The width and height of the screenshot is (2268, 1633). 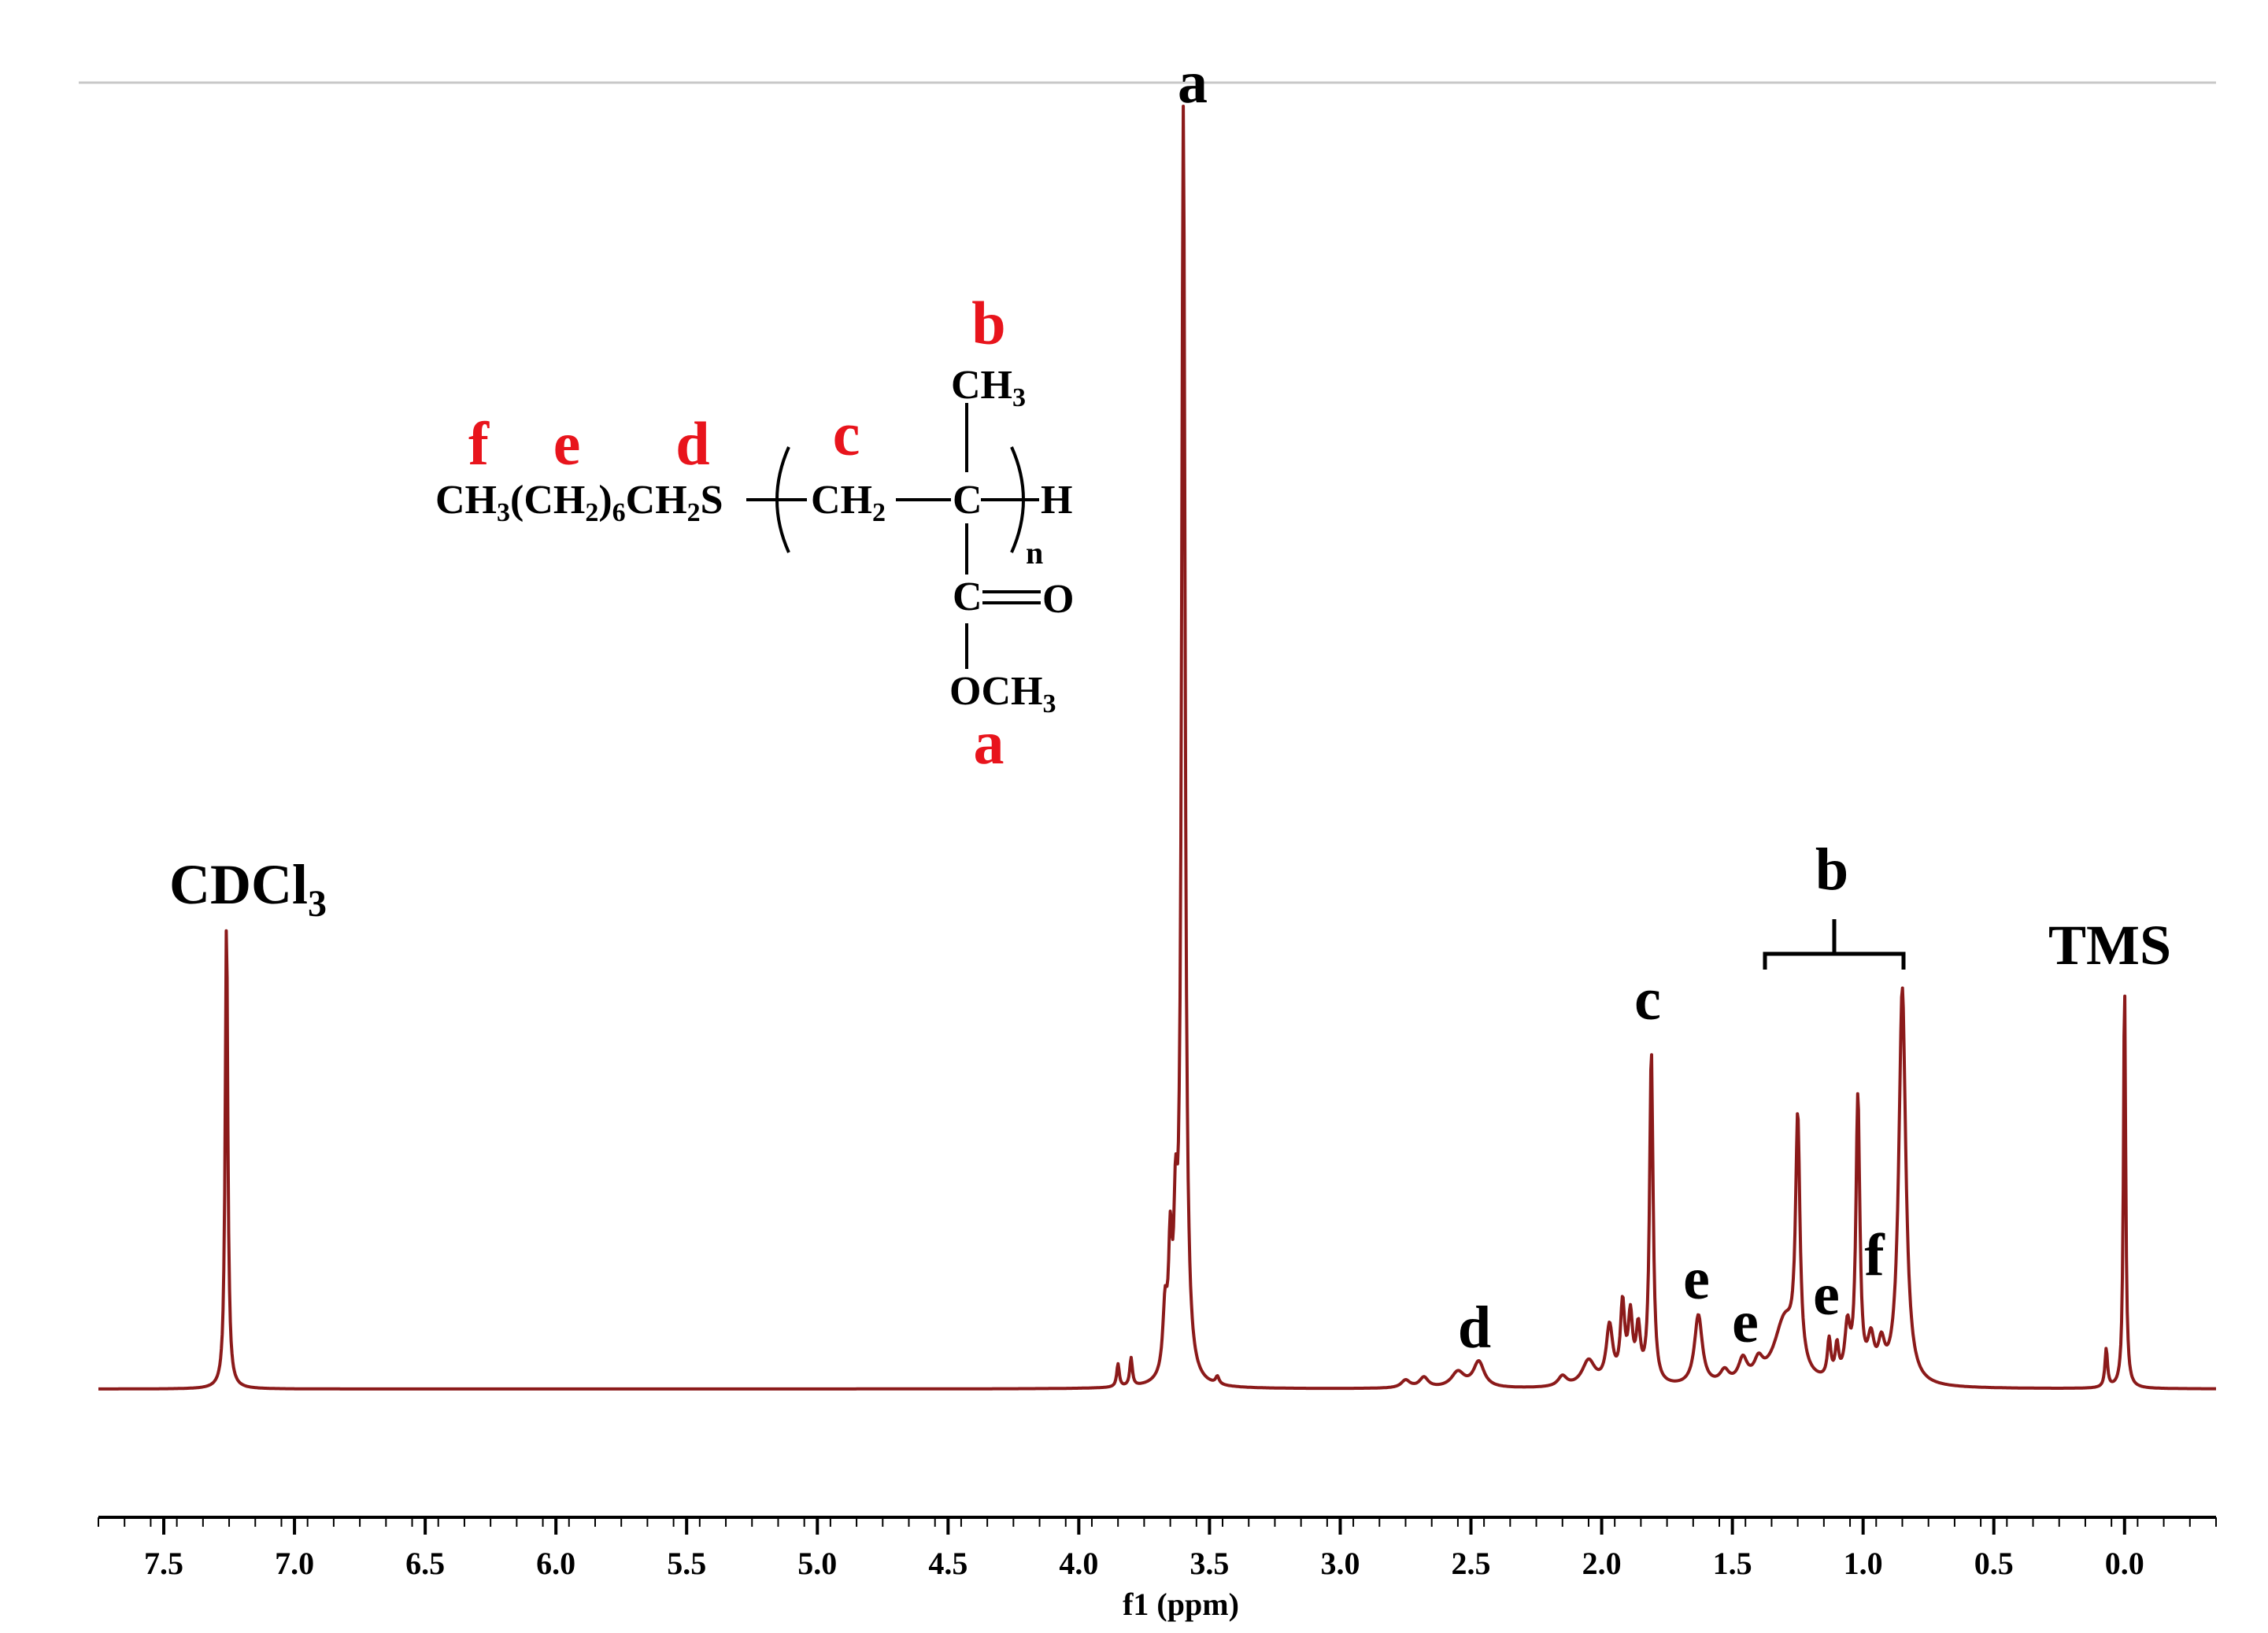 I want to click on peak-label-c: c, so click(x=1648, y=1000).